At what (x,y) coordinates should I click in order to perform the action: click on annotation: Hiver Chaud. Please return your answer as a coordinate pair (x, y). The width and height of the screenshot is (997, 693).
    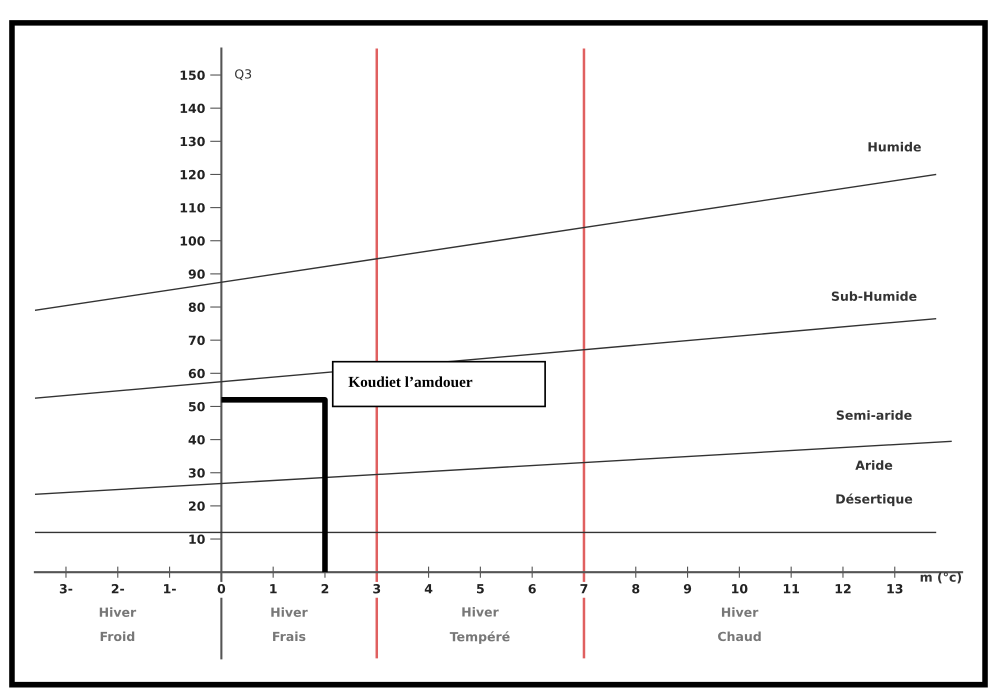
    Looking at the image, I should click on (739, 624).